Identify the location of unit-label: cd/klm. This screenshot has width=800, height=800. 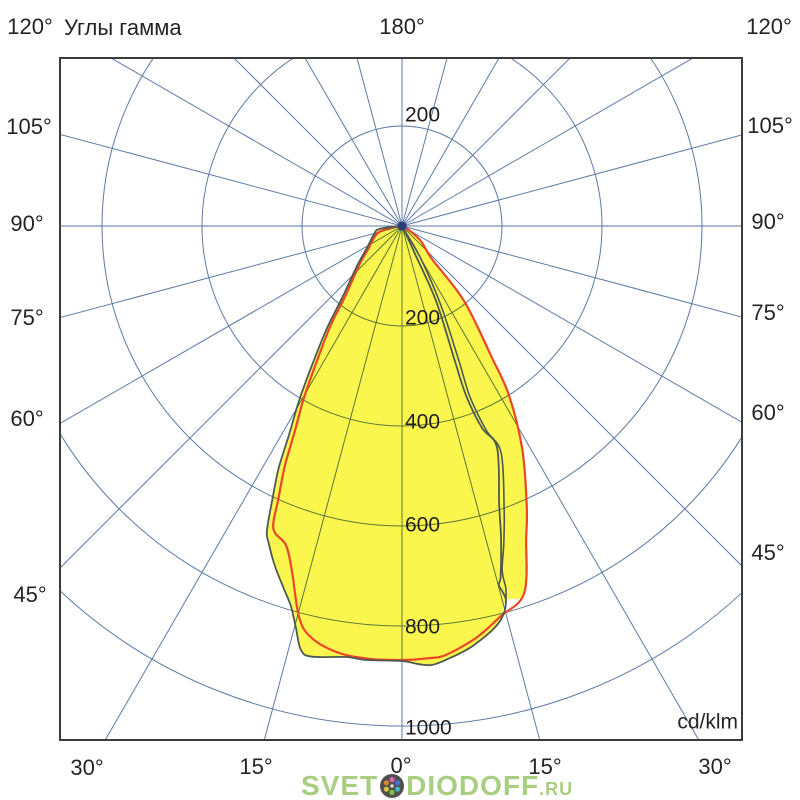
(707, 722).